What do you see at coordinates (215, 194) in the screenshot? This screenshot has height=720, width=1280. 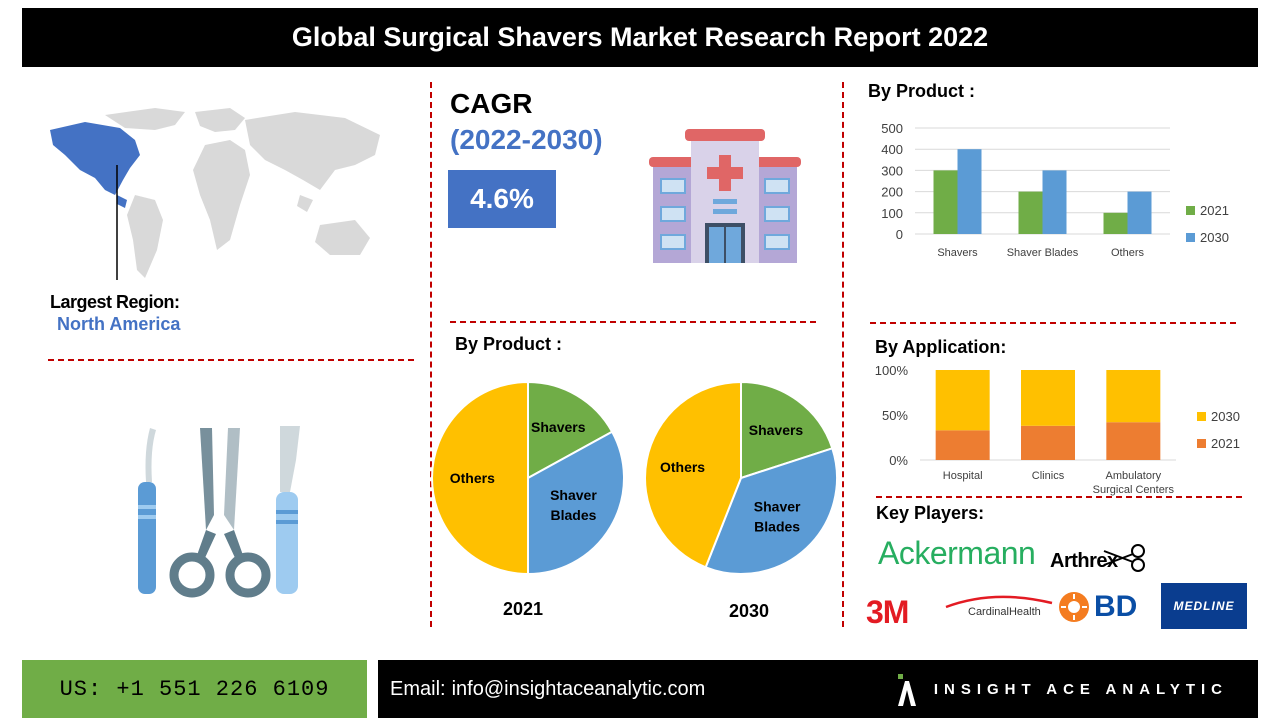 I see `world-map-icon` at bounding box center [215, 194].